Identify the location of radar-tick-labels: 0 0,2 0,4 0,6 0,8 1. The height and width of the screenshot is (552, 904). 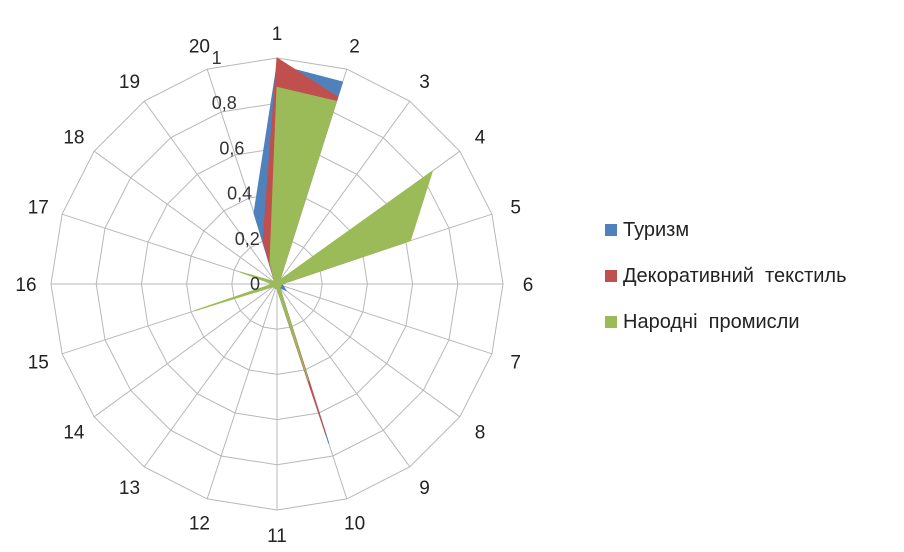
(236, 171).